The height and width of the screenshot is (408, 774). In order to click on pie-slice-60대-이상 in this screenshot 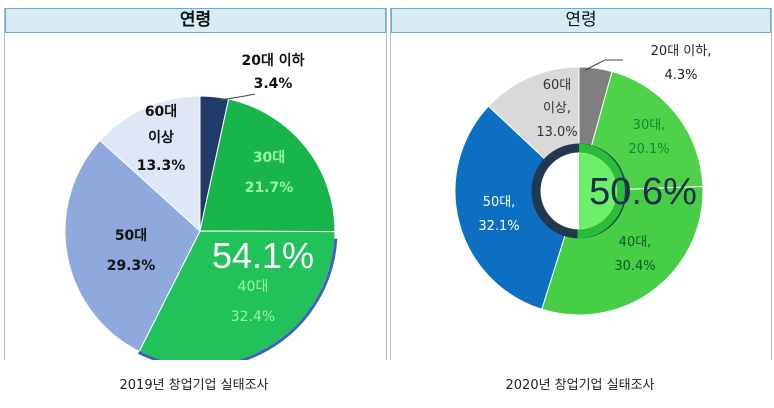, I will do `click(150, 164)`.